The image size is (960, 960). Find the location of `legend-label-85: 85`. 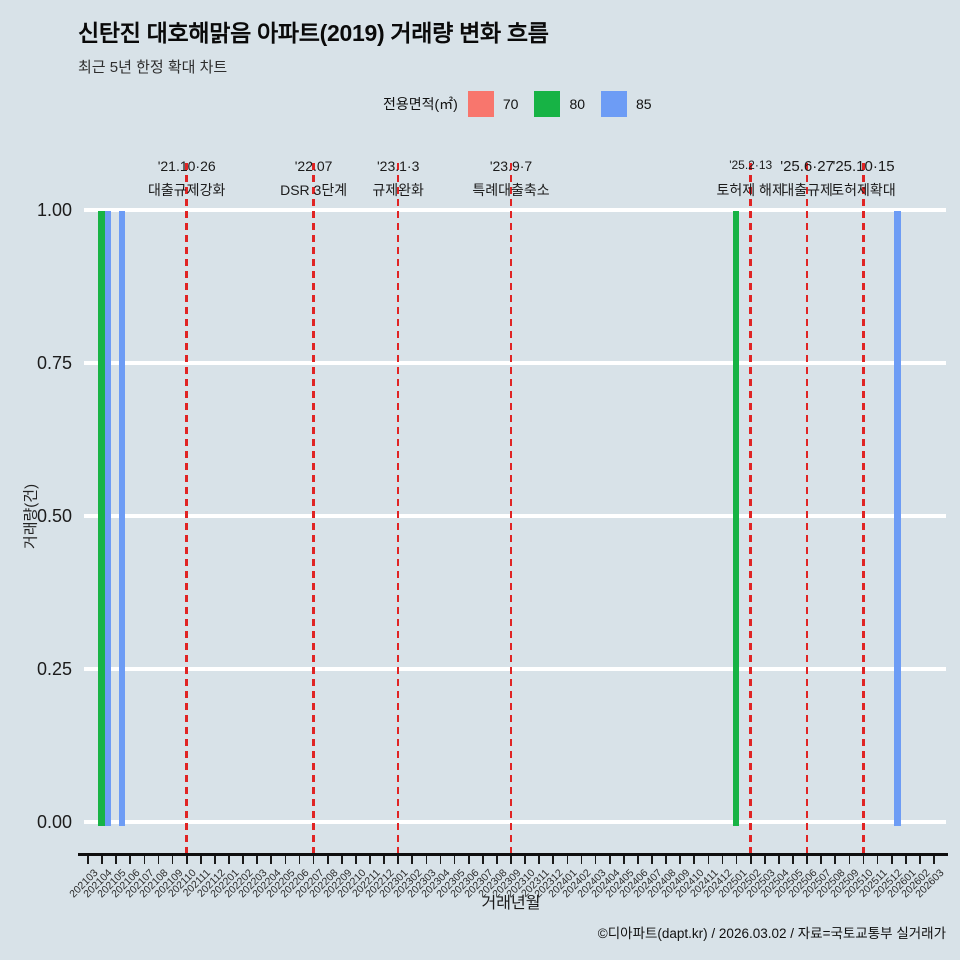

legend-label-85: 85 is located at coordinates (644, 103).